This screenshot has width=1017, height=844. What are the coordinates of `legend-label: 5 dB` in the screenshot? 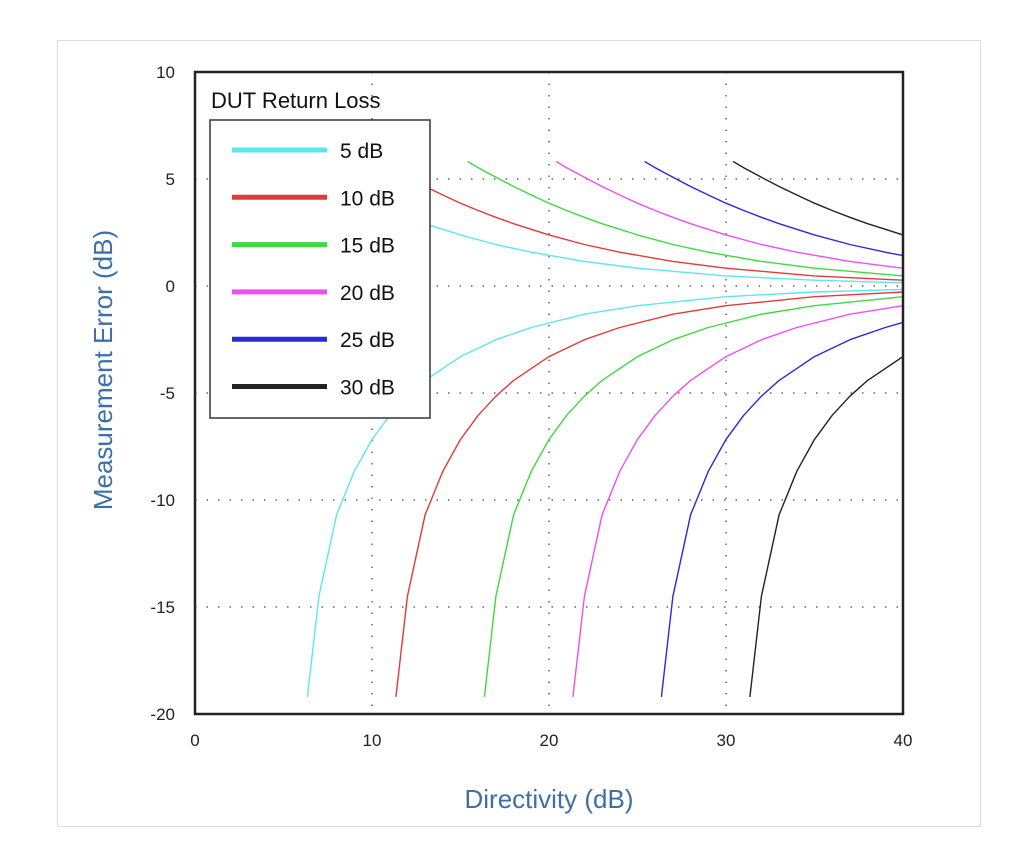 It's located at (361, 151).